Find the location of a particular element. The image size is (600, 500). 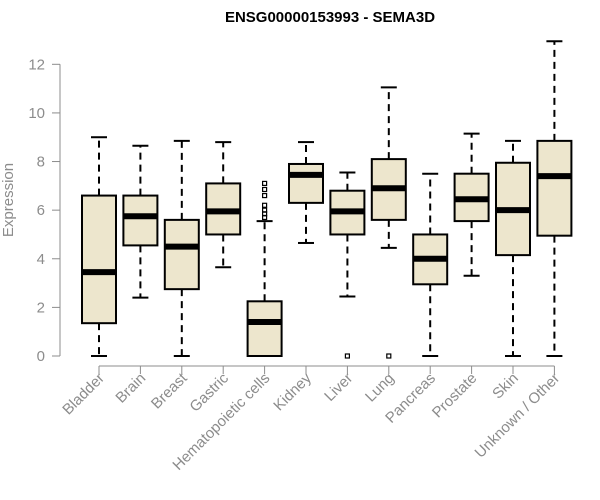

x-tick-label: Bladder is located at coordinates (83, 394).